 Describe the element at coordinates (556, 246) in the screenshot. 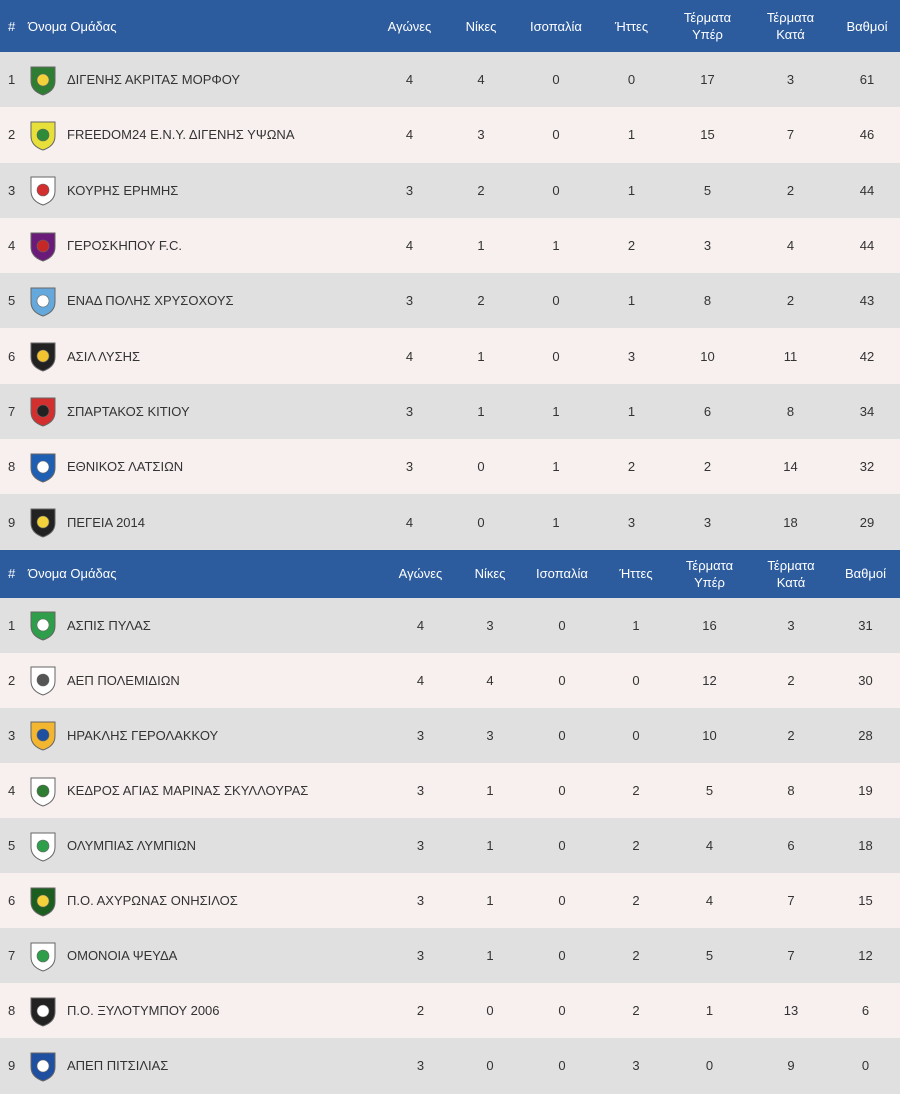

I see `draws-cell: 1` at that location.